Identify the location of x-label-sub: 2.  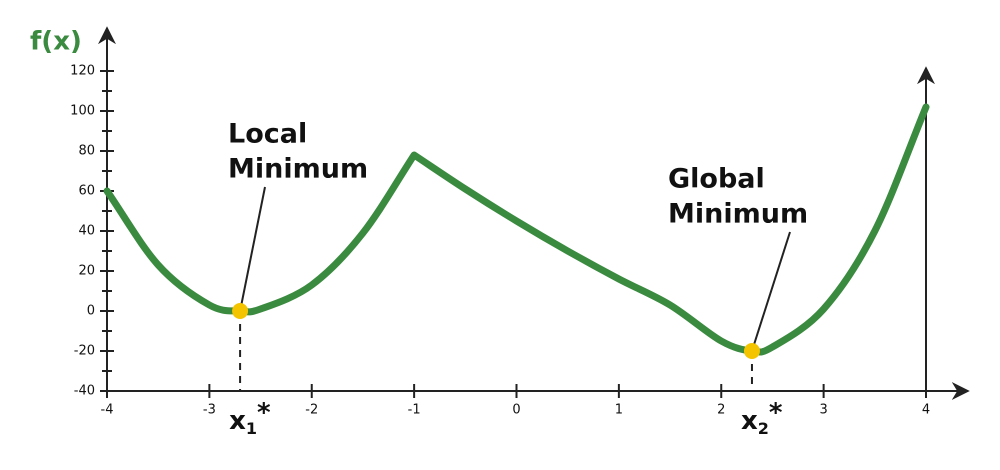
(763, 428).